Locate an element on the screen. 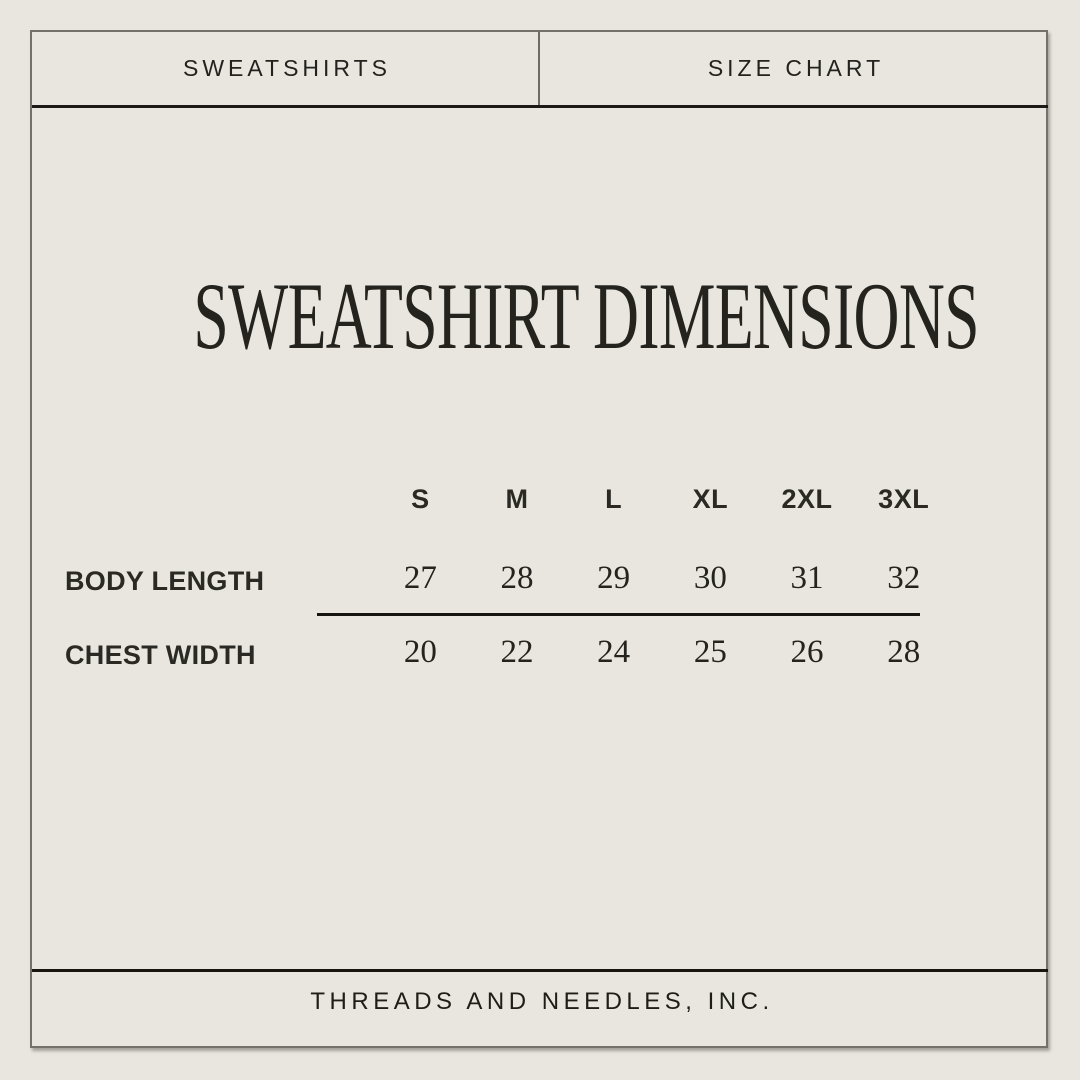  header-cell-sweatshirts: SWEATSHIRTS is located at coordinates (286, 68).